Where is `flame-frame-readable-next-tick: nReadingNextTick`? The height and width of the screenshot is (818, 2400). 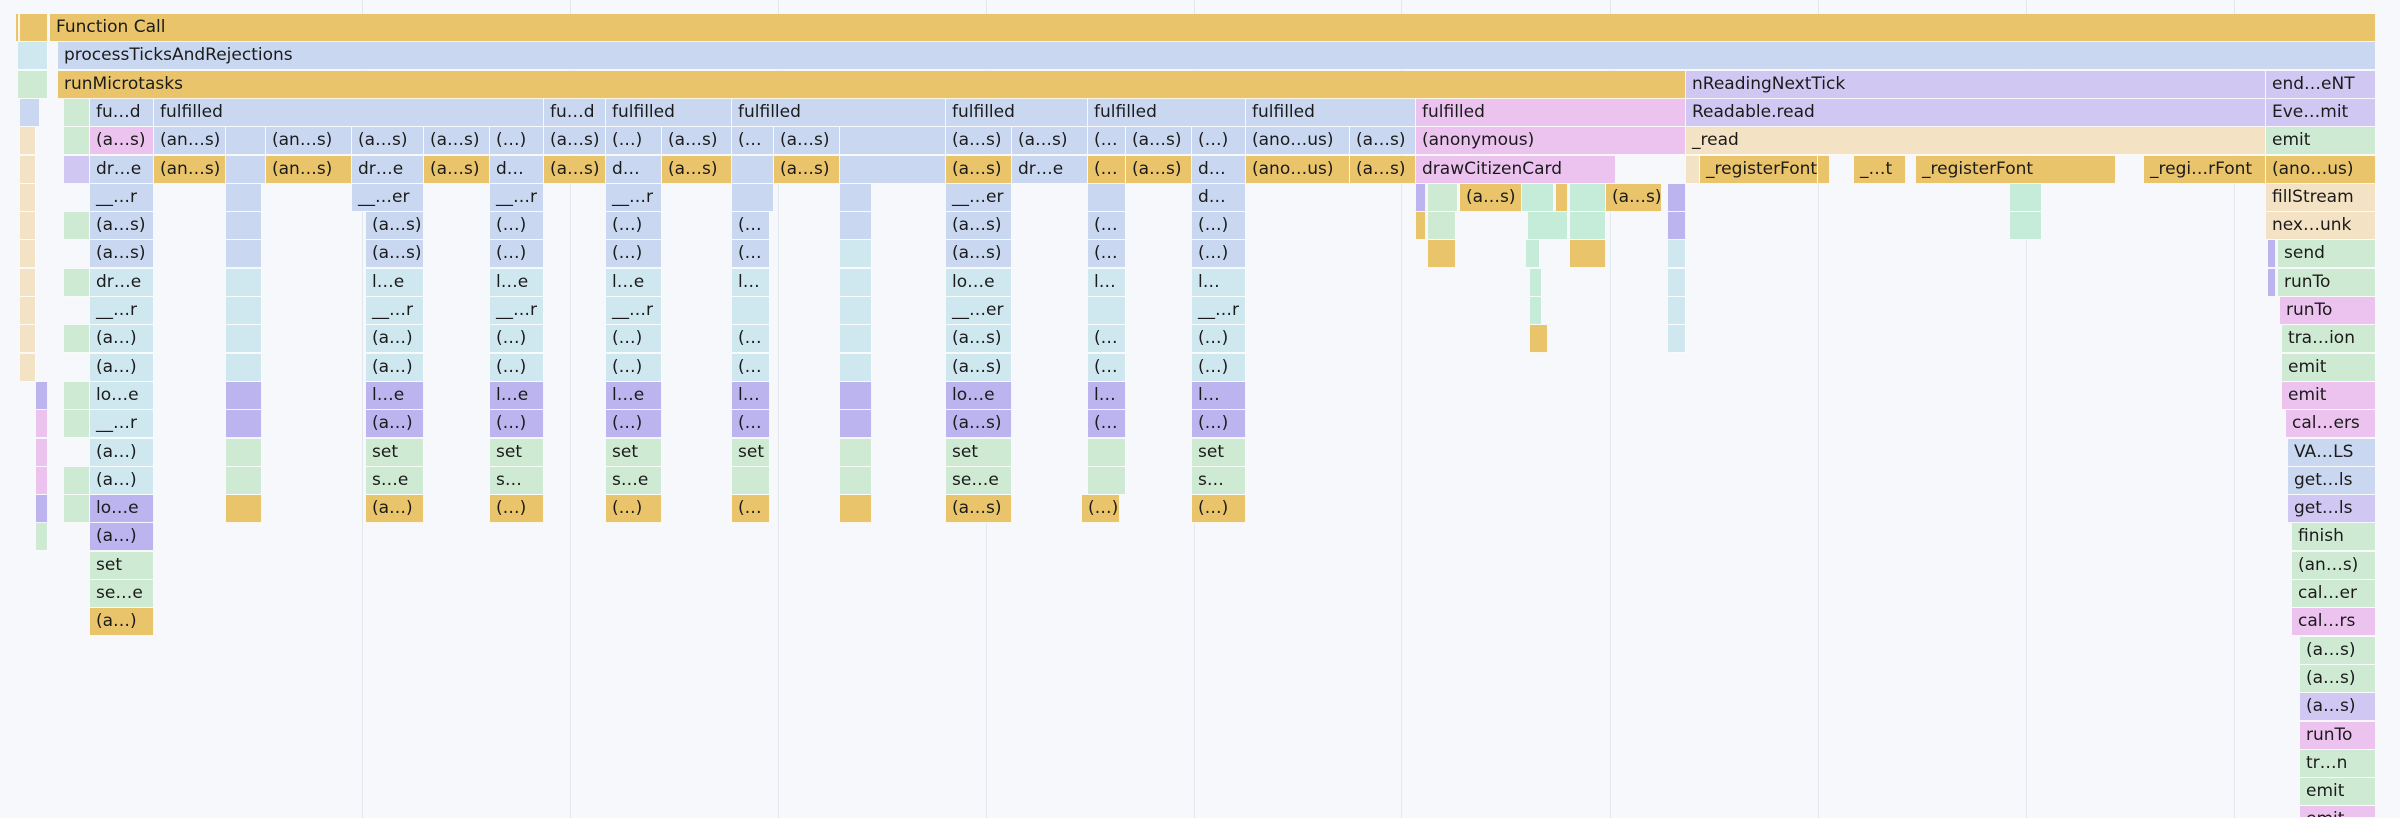
flame-frame-readable-next-tick: nReadingNextTick is located at coordinates (1976, 84).